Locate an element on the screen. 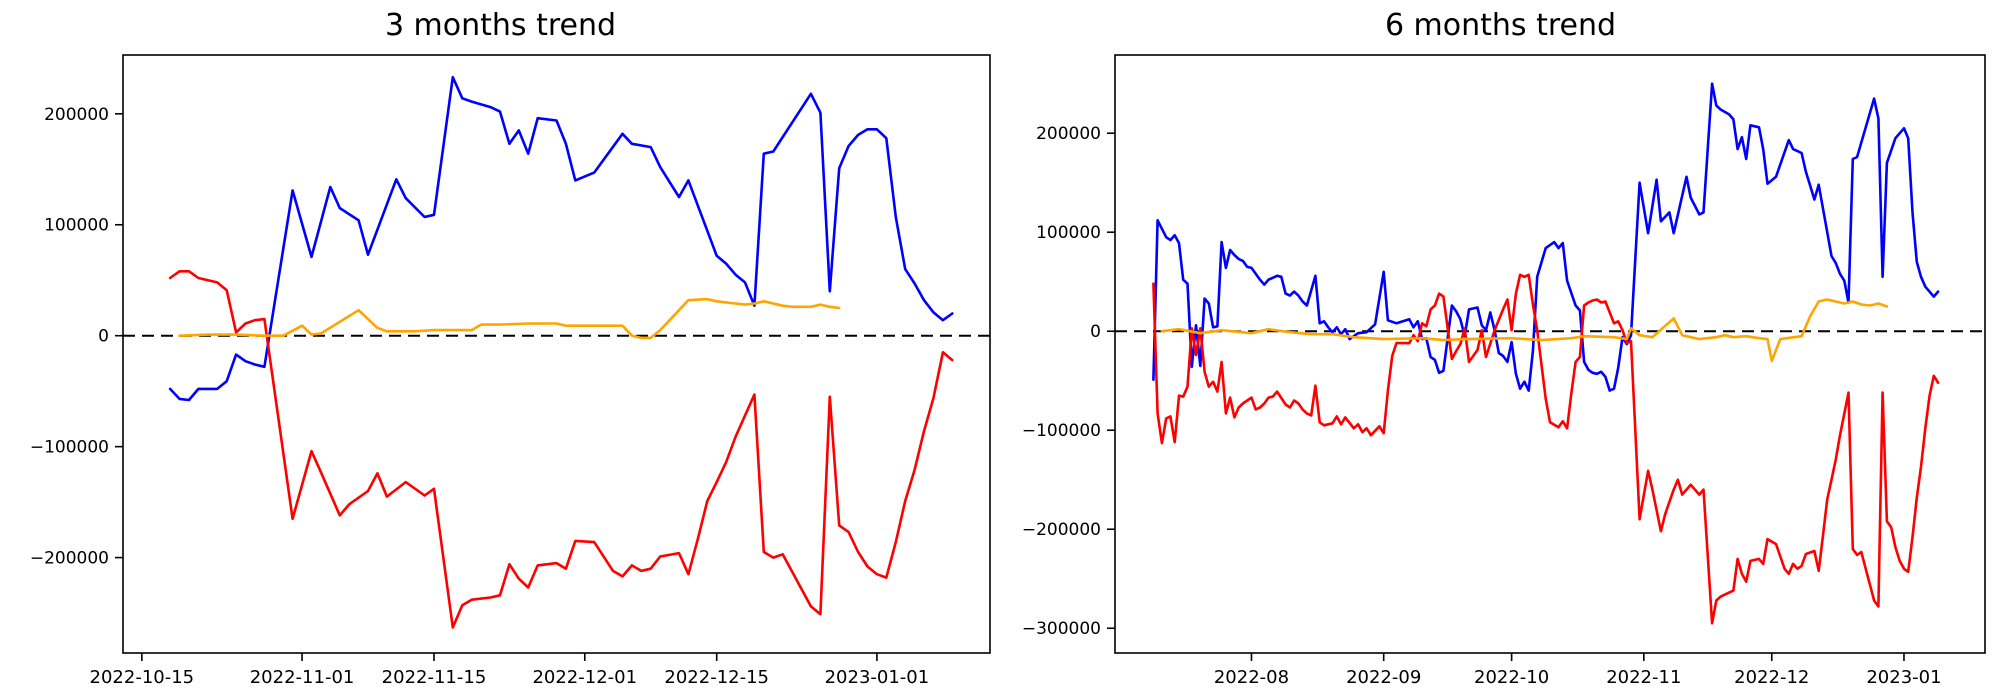 This screenshot has width=2000, height=700. x-tick-label: 2022-08 is located at coordinates (1251, 677).